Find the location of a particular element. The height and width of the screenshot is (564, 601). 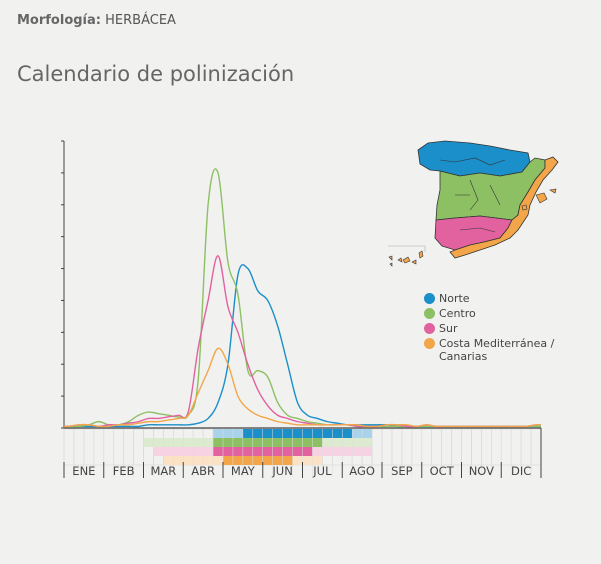

month-labels: ENE FEB MAR ABR MAY JUN JUL AGO SEP OCT NOV DIC is located at coordinates (297, 470).